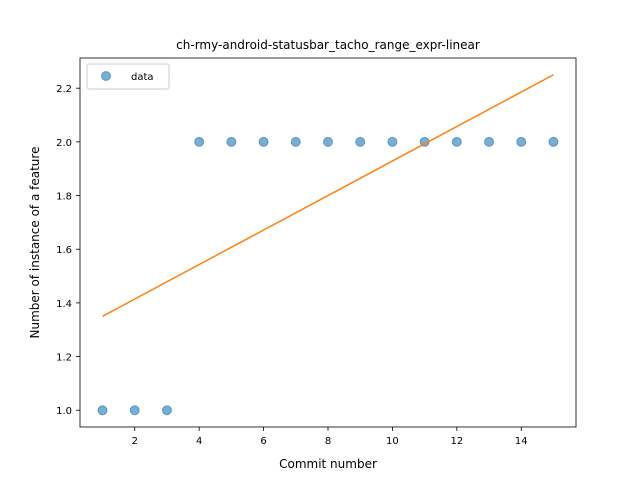 Image resolution: width=640 pixels, height=480 pixels. What do you see at coordinates (64, 197) in the screenshot?
I see `y-tick-label: 1.8` at bounding box center [64, 197].